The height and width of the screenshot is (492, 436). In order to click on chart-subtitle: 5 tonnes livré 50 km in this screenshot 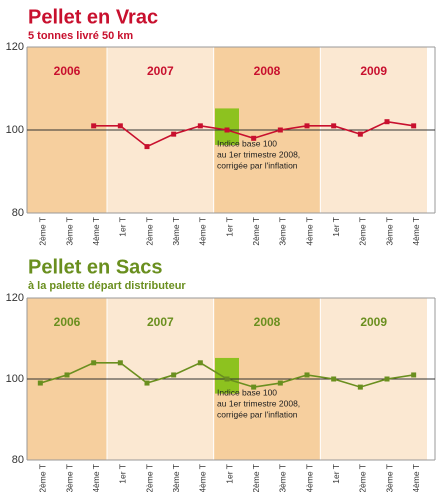, I will do `click(80, 36)`.